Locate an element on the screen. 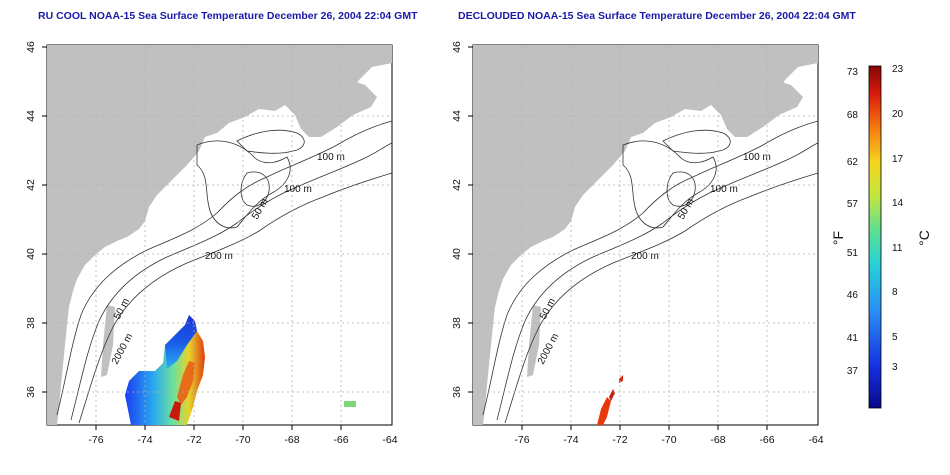 This screenshot has width=950, height=475. f-tick-label: 68 is located at coordinates (853, 115).